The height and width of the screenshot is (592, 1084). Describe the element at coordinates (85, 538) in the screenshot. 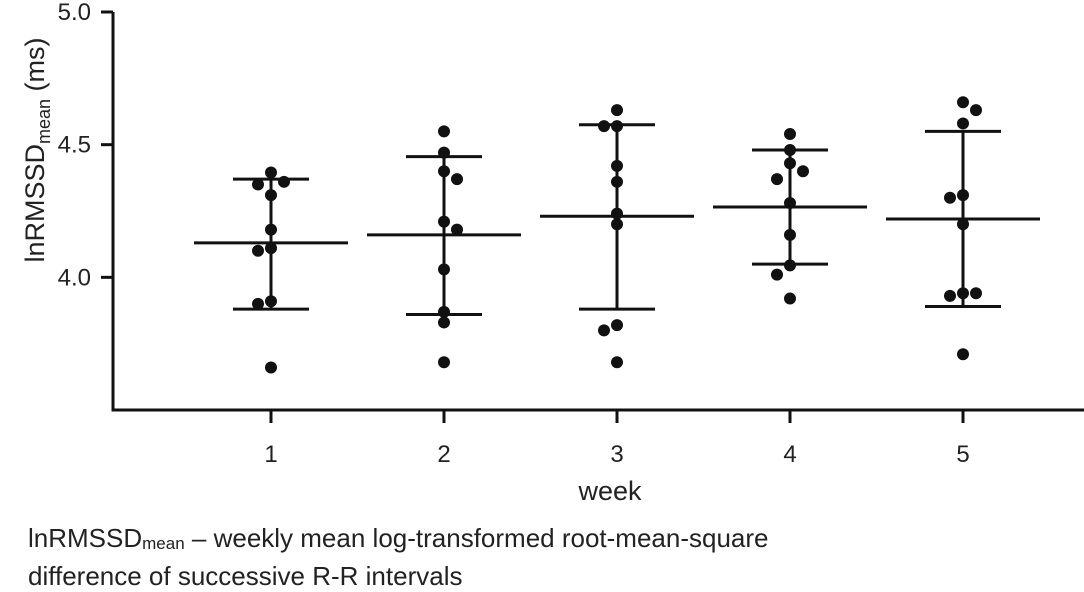

I see `caption-abbr: lnRMSSD` at that location.